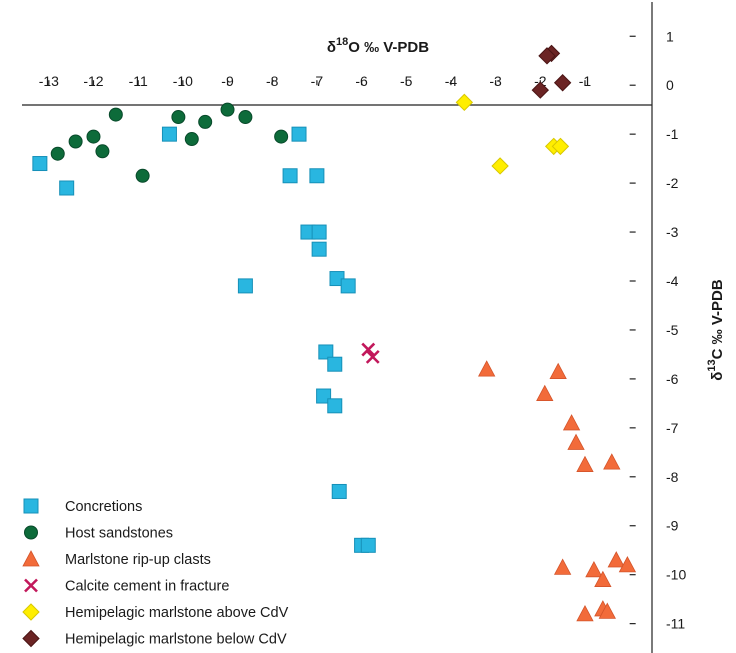  What do you see at coordinates (670, 36) in the screenshot?
I see `y-tick-label: 1` at bounding box center [670, 36].